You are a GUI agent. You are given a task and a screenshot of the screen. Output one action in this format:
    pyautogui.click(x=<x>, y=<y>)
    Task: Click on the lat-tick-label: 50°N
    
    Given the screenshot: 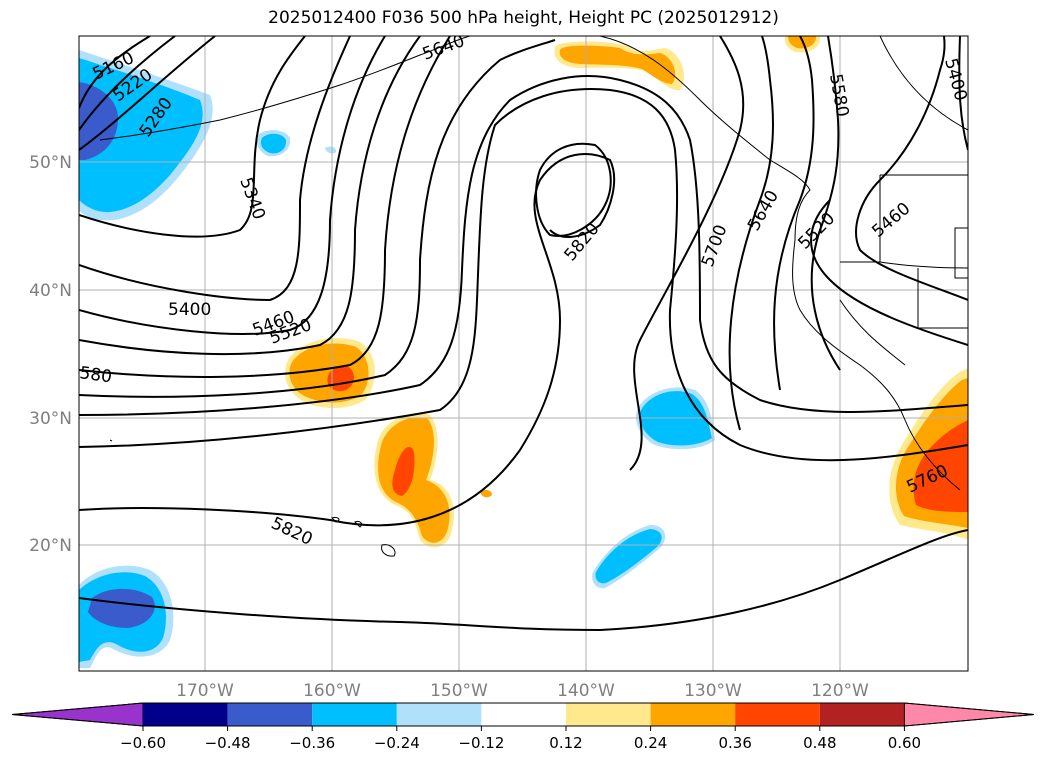 What is the action you would take?
    pyautogui.click(x=50, y=163)
    